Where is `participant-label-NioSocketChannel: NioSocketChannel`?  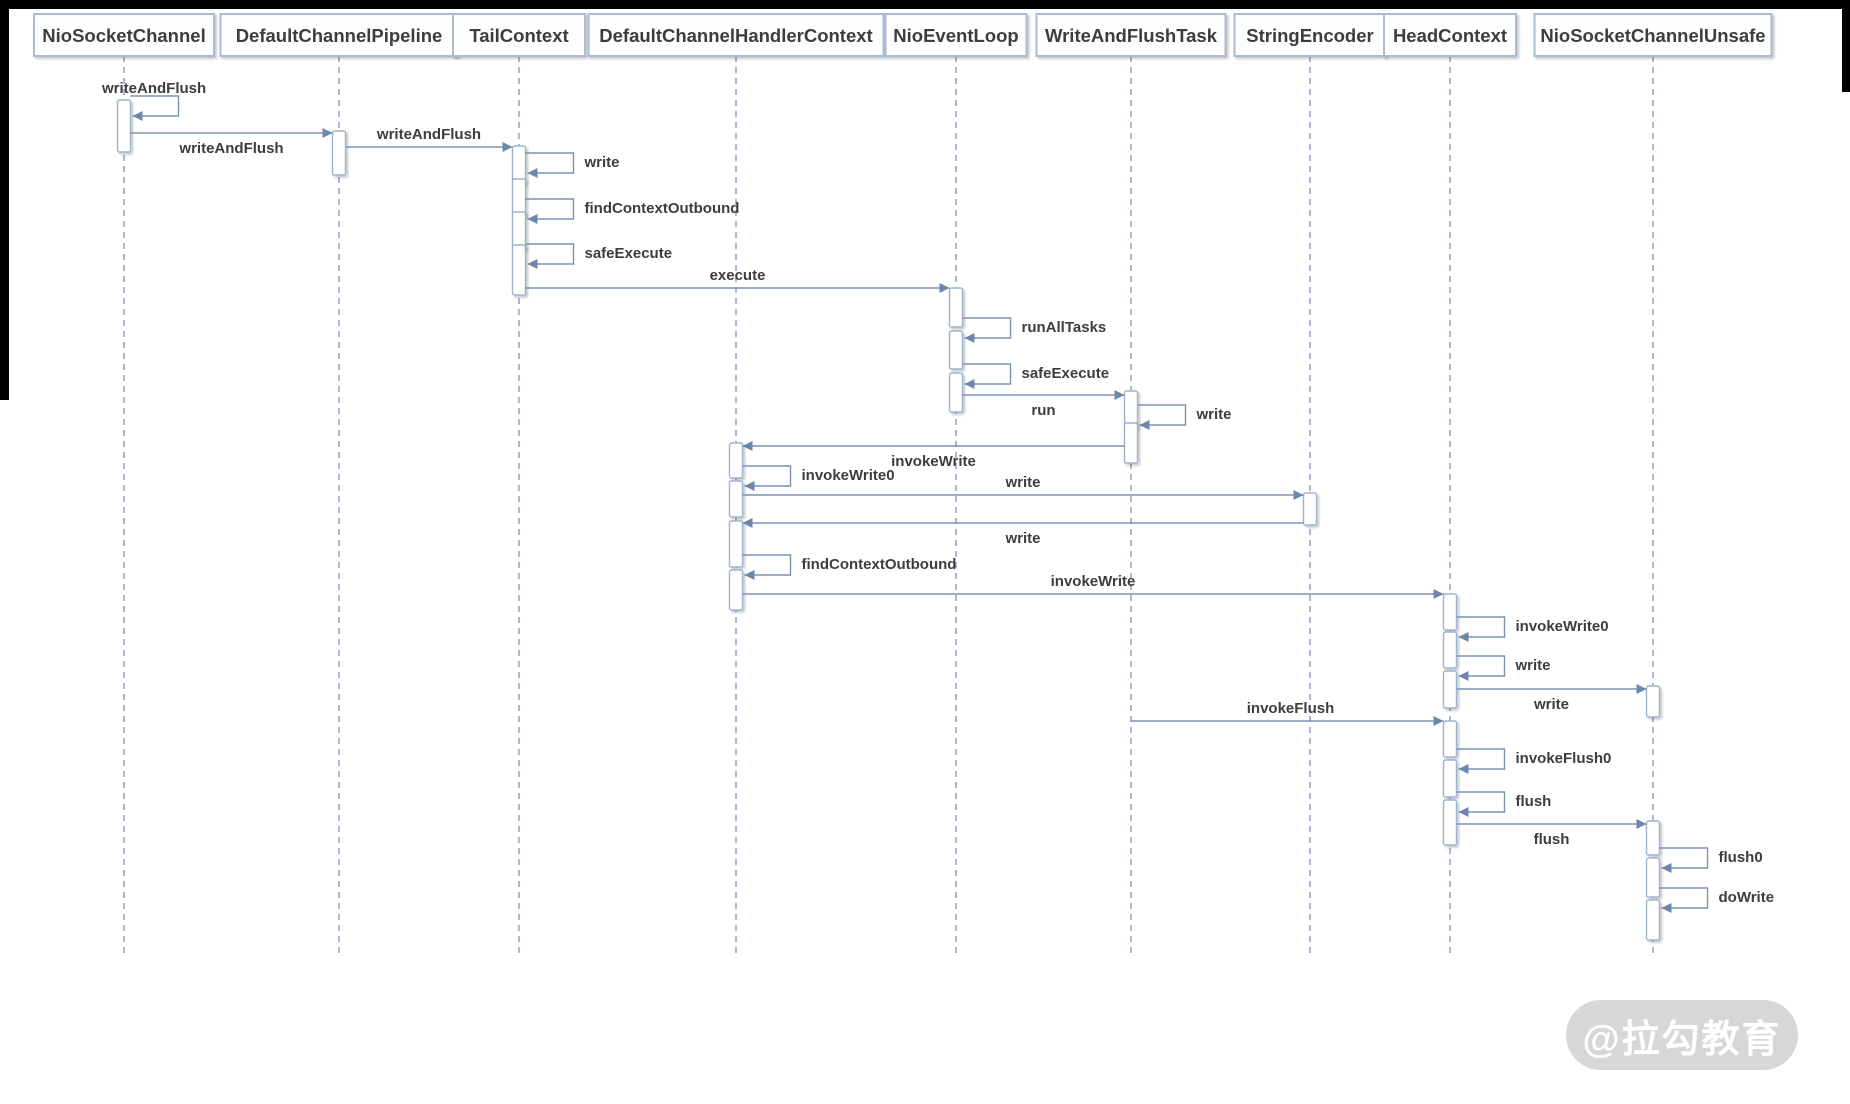
participant-label-NioSocketChannel: NioSocketChannel is located at coordinates (123, 35).